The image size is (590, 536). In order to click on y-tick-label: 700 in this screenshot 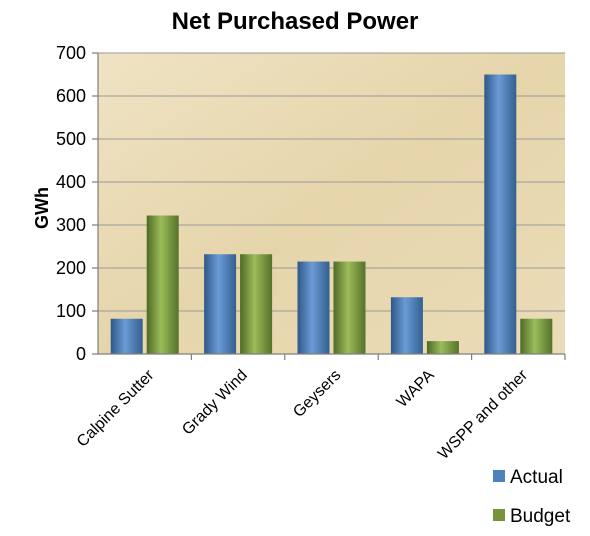, I will do `click(71, 53)`.